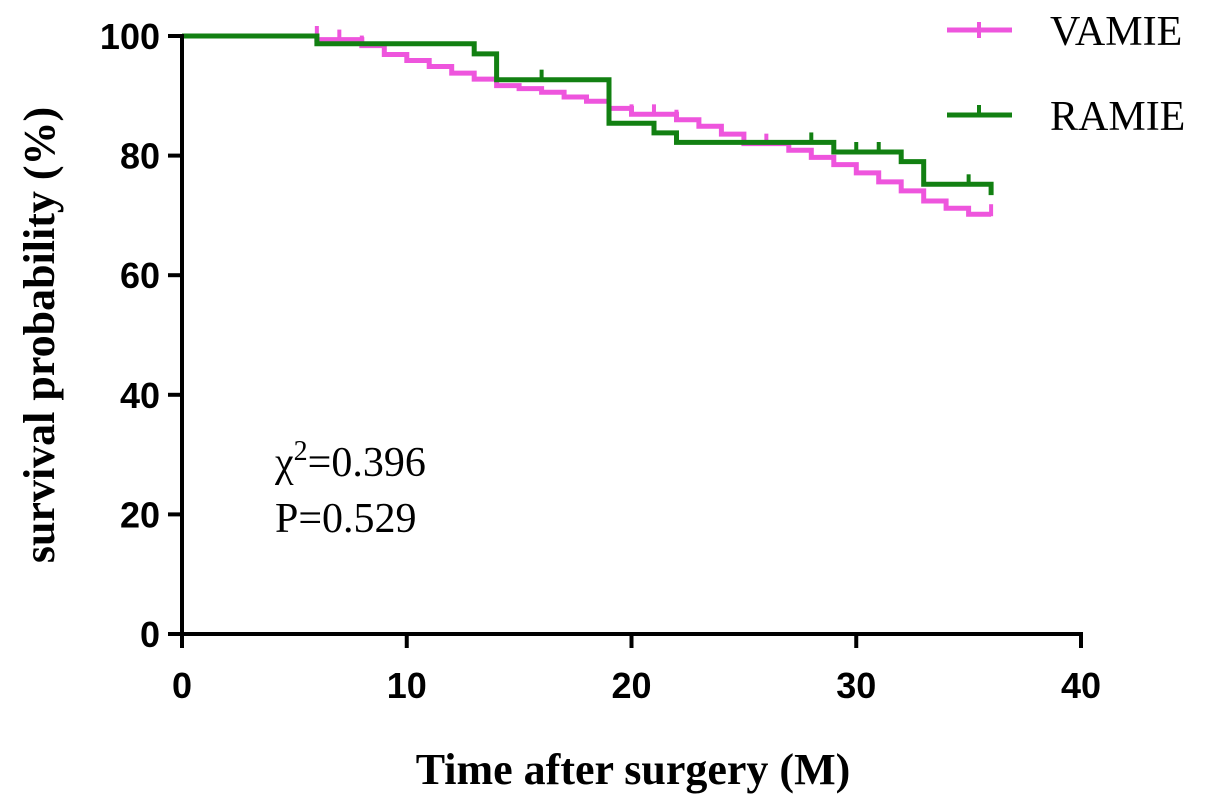 This screenshot has height=802, width=1213. I want to click on y-tick-label: 100, so click(130, 36).